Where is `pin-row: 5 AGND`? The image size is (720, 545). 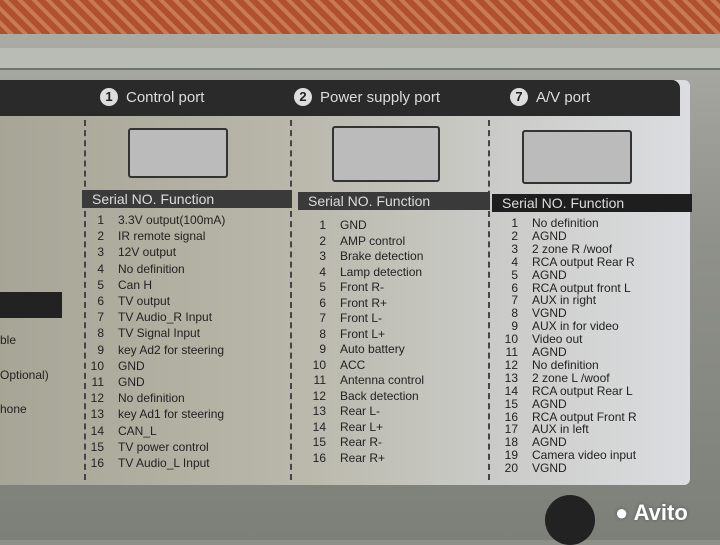
pin-row: 5 AGND is located at coordinates (527, 274).